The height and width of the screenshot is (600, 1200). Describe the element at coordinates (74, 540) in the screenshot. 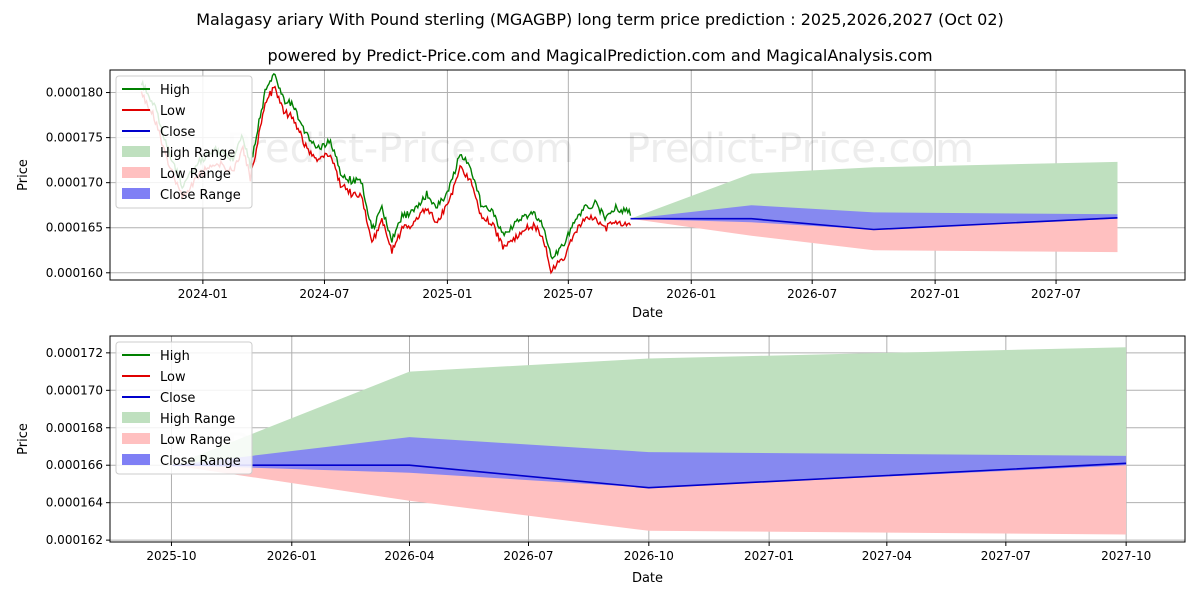

I see `y-tick-label: 0.000162` at that location.